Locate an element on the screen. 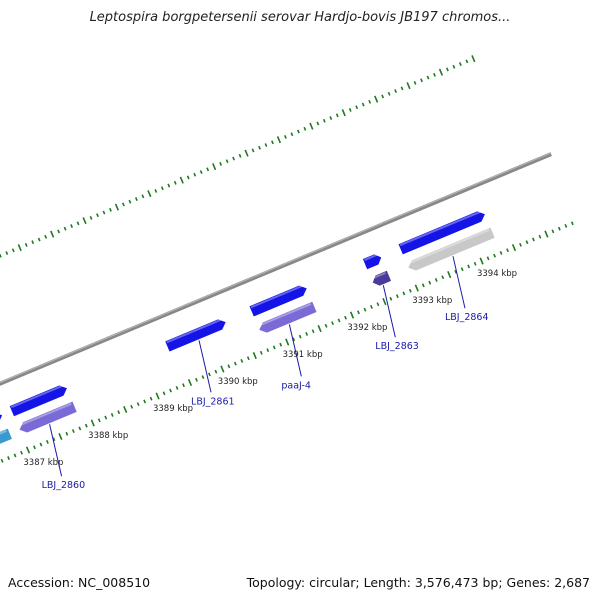 The height and width of the screenshot is (600, 600). scale-label-6: 3393 kbp is located at coordinates (432, 301).